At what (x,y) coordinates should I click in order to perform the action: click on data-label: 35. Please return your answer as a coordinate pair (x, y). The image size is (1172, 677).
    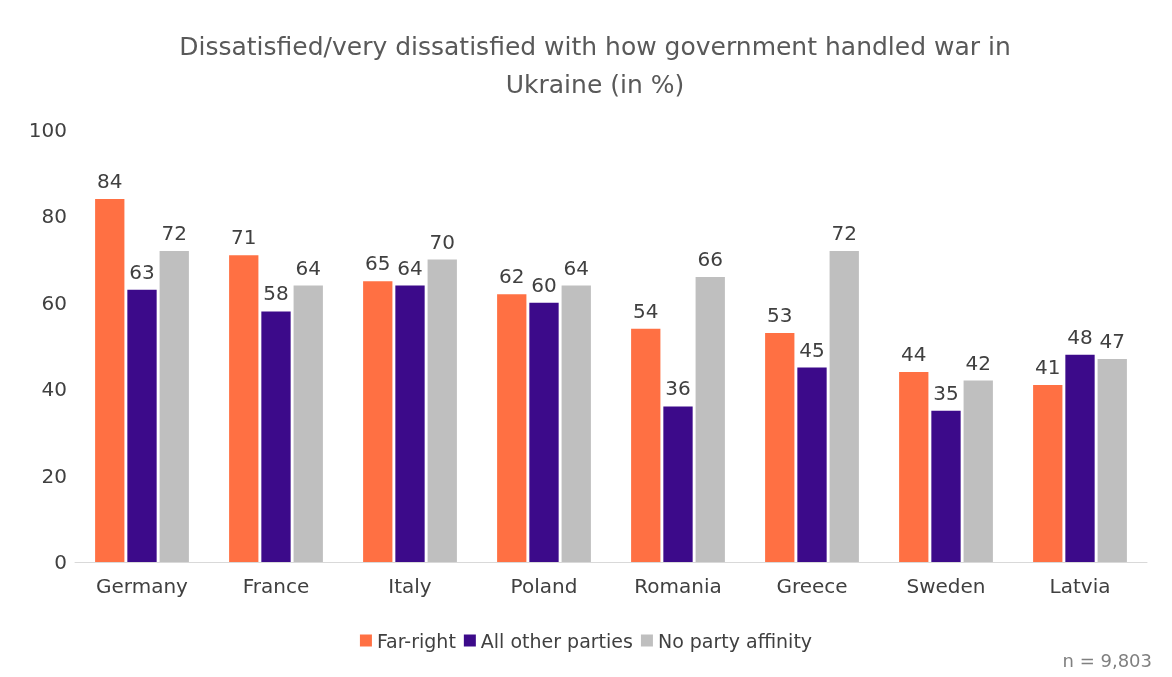
    Looking at the image, I should click on (946, 392).